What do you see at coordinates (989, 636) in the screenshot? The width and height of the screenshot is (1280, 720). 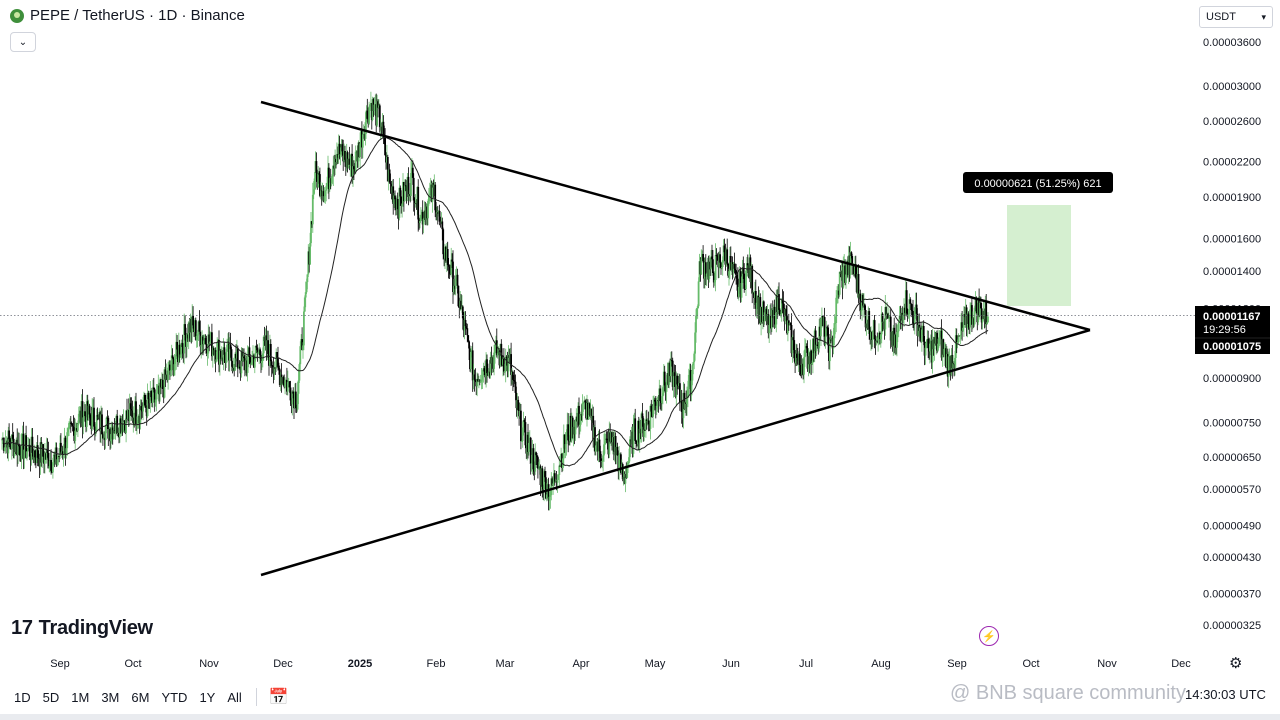 I see `lightning-icon: ⚡` at bounding box center [989, 636].